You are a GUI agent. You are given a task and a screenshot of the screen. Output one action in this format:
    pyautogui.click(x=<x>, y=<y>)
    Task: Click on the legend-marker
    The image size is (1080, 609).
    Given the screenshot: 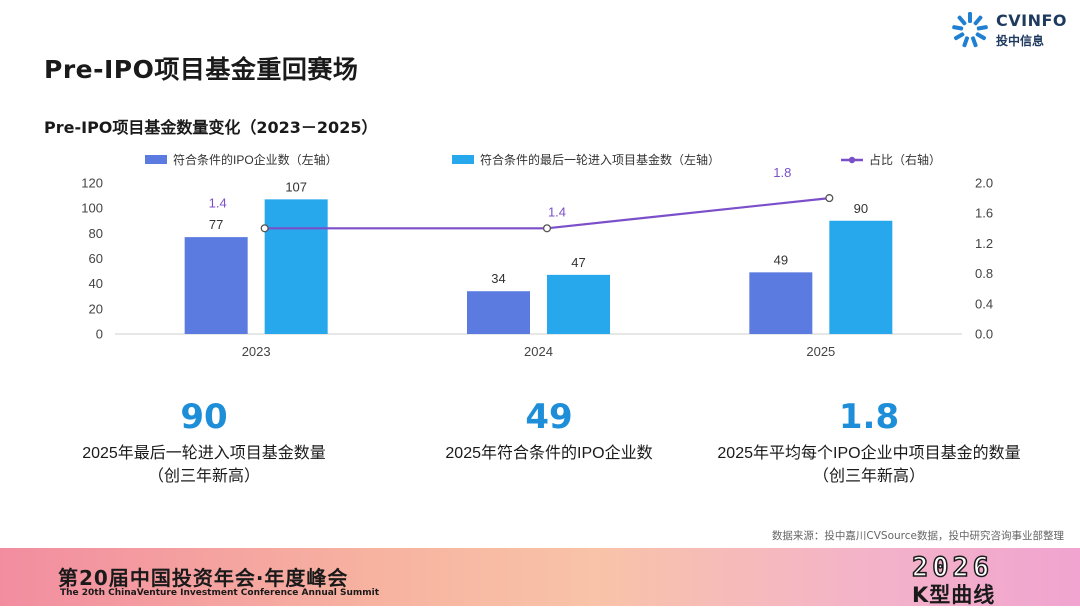 What is the action you would take?
    pyautogui.click(x=852, y=160)
    